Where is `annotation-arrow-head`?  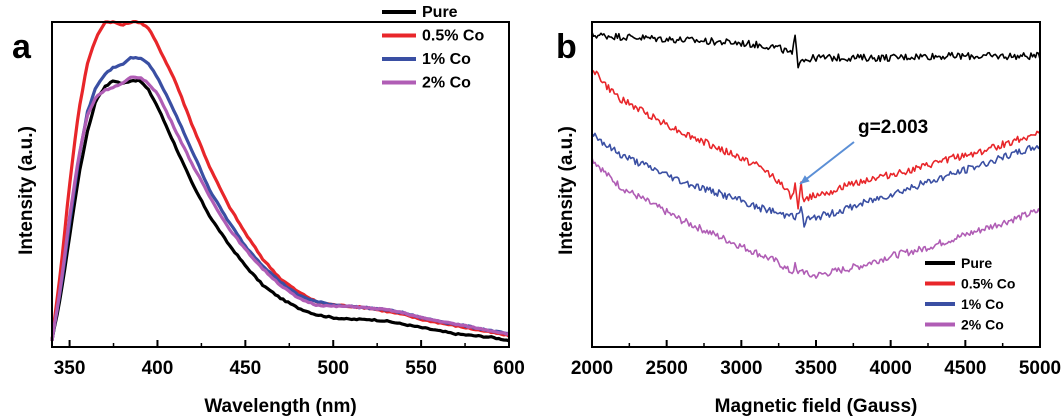
annotation-arrow-head is located at coordinates (805, 179).